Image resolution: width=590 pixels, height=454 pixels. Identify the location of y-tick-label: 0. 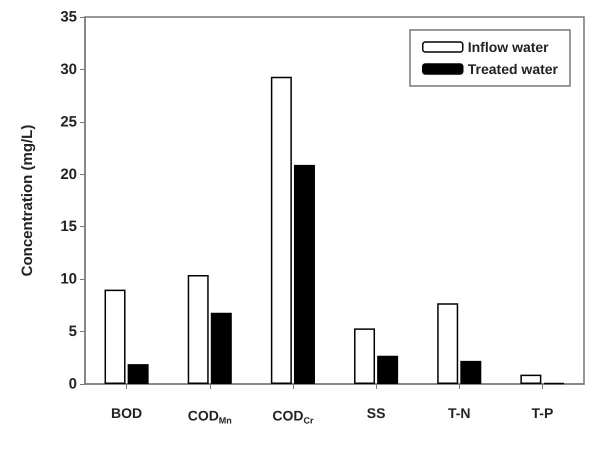
(72, 384).